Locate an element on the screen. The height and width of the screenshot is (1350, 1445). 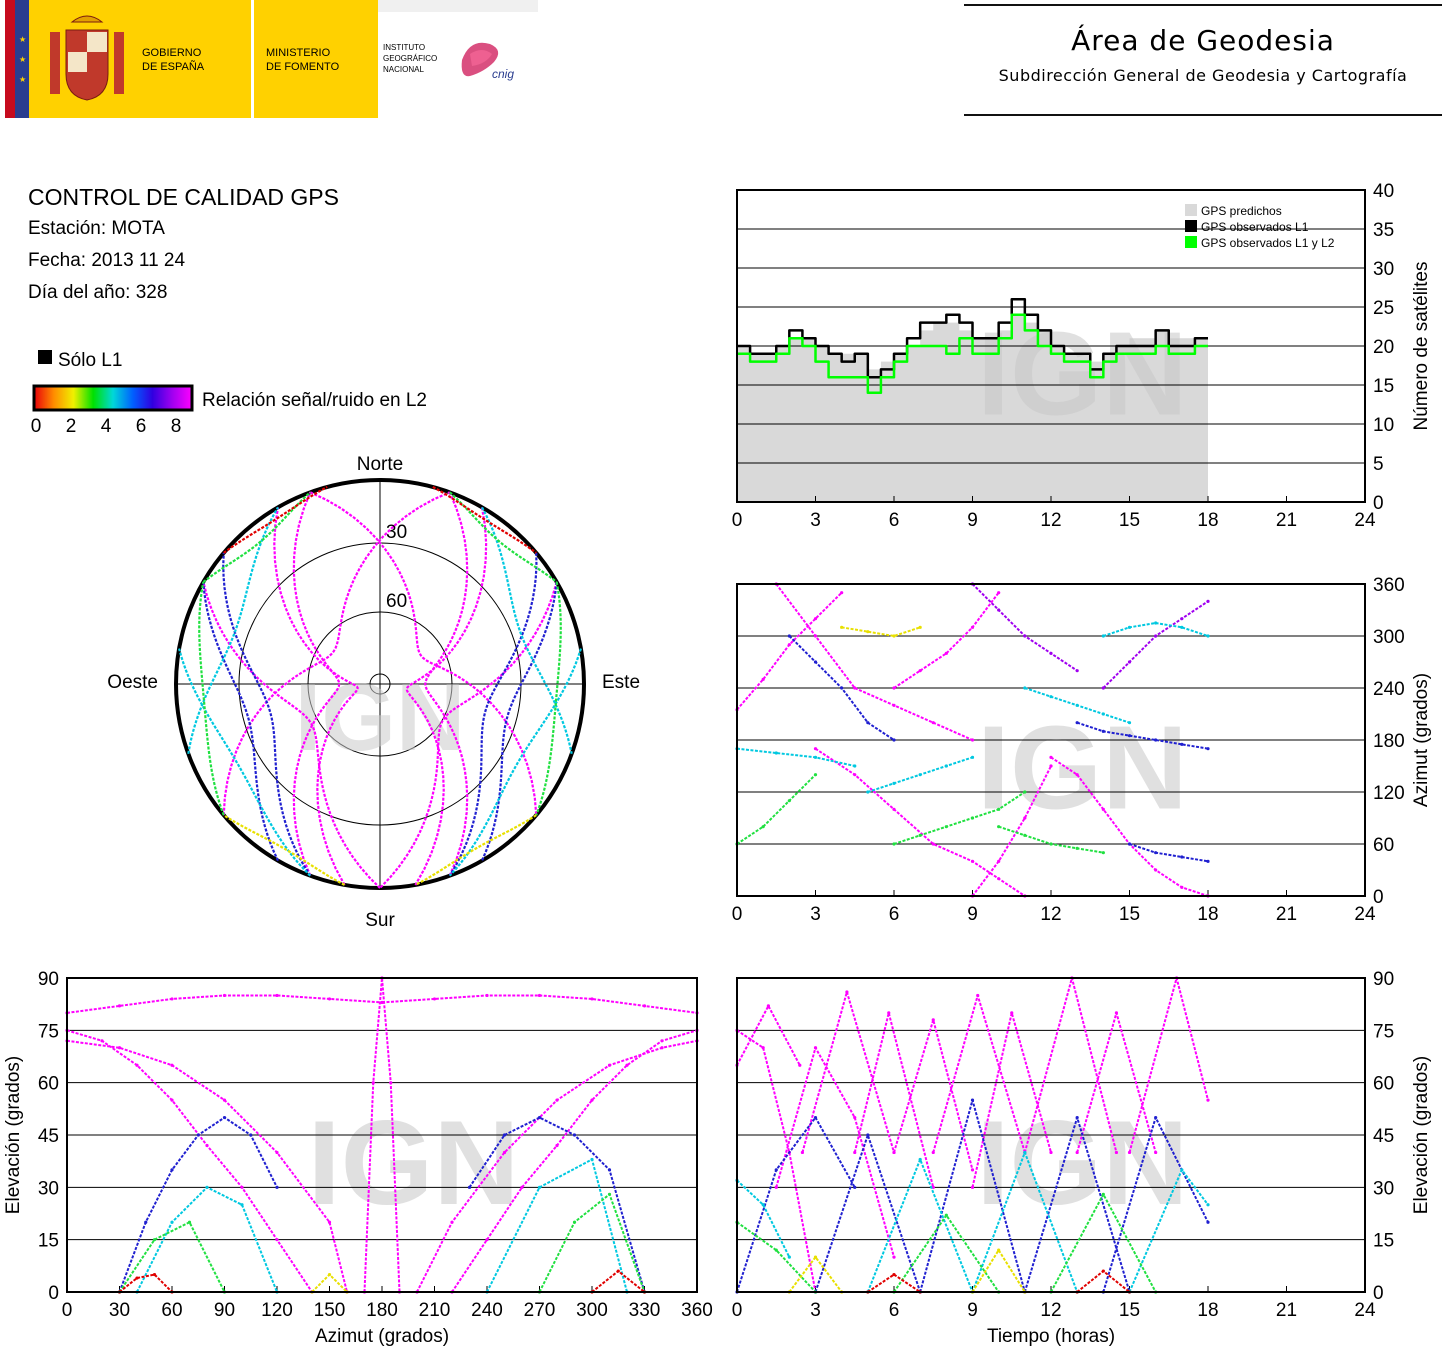
legend-entry: GPS observados L1 y L2 is located at coordinates (1268, 243).